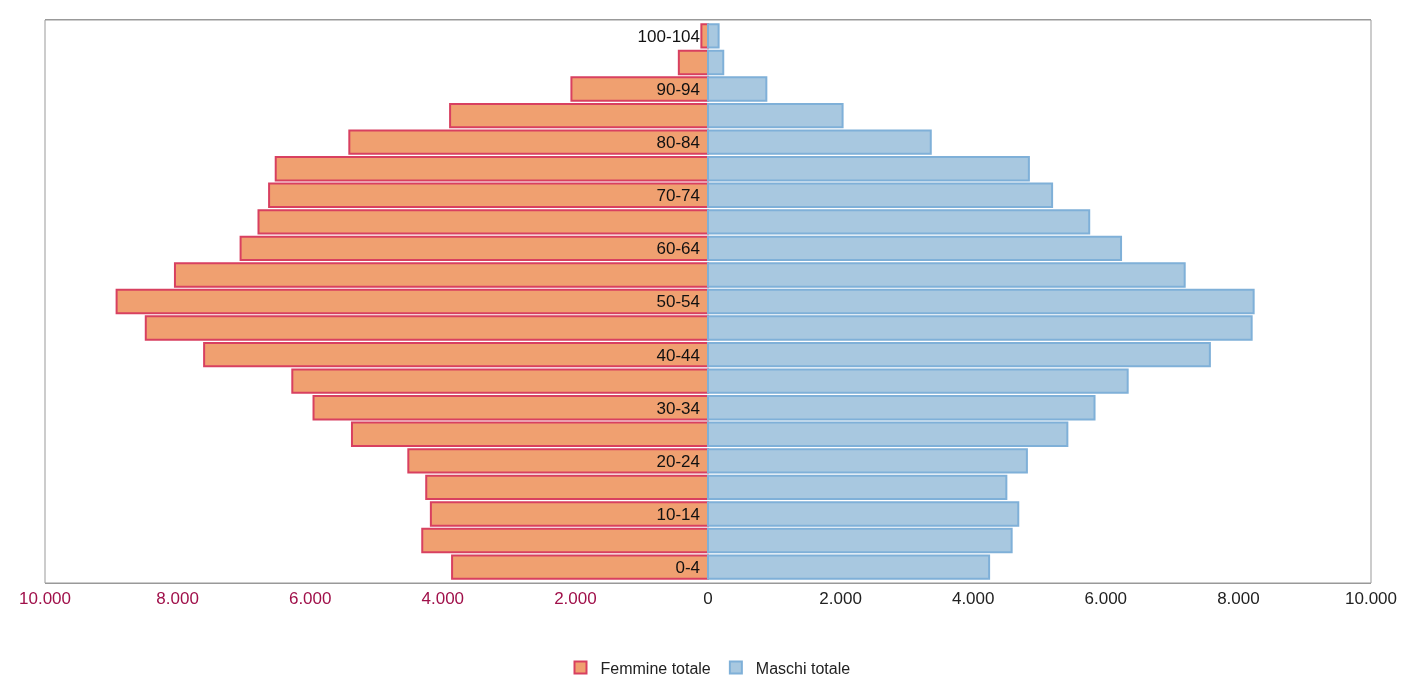  Describe the element at coordinates (687, 568) in the screenshot. I see `y-tick-label: 0-4` at that location.